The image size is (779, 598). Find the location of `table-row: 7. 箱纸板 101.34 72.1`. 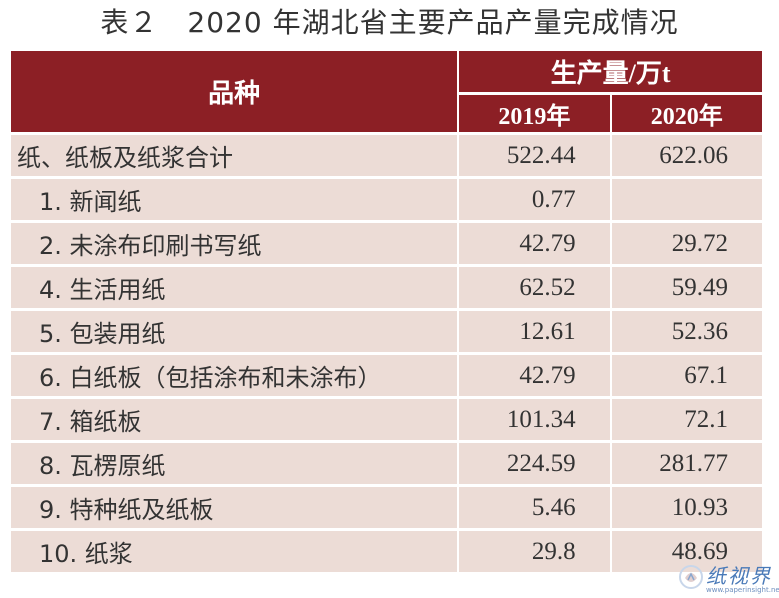

table-row: 7. 箱纸板 101.34 72.1 is located at coordinates (386, 419).